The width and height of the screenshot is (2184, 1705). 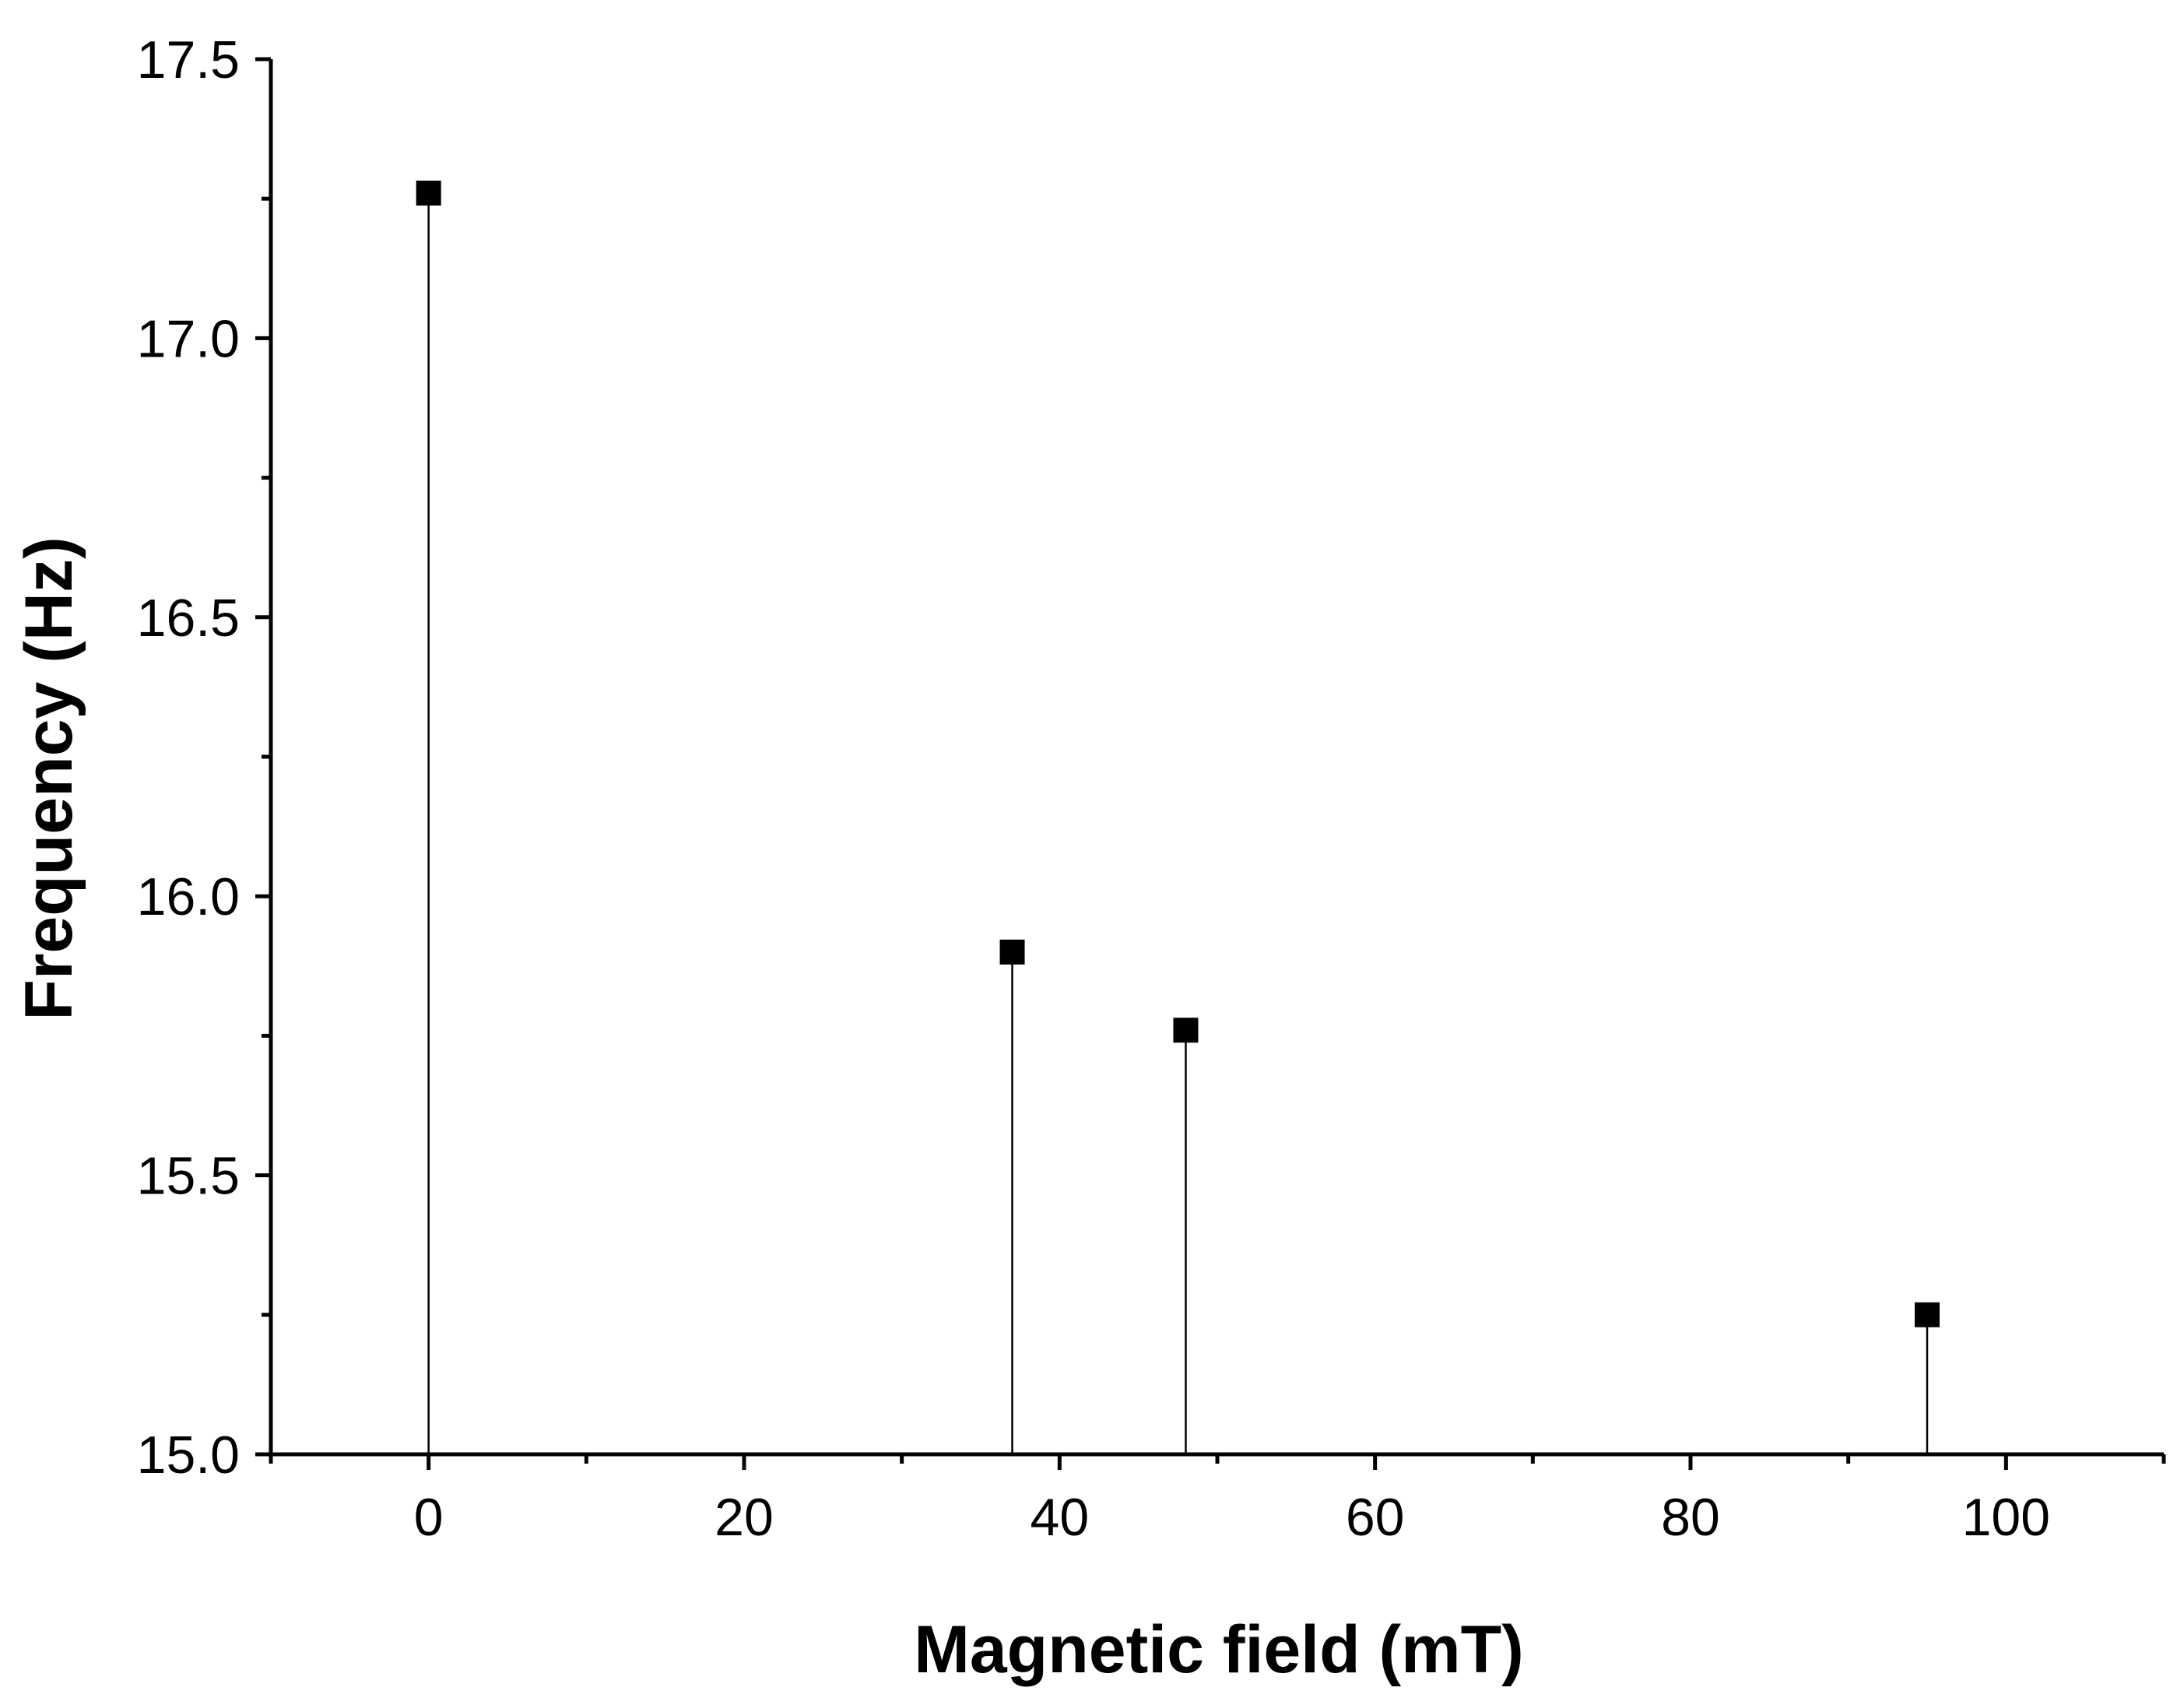 I want to click on x-tick-label: 60, so click(x=1375, y=1517).